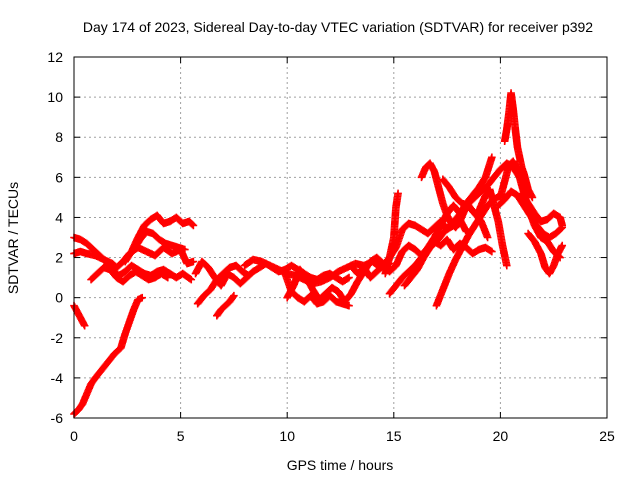 Image resolution: width=640 pixels, height=480 pixels. I want to click on series-s5, so click(129, 274).